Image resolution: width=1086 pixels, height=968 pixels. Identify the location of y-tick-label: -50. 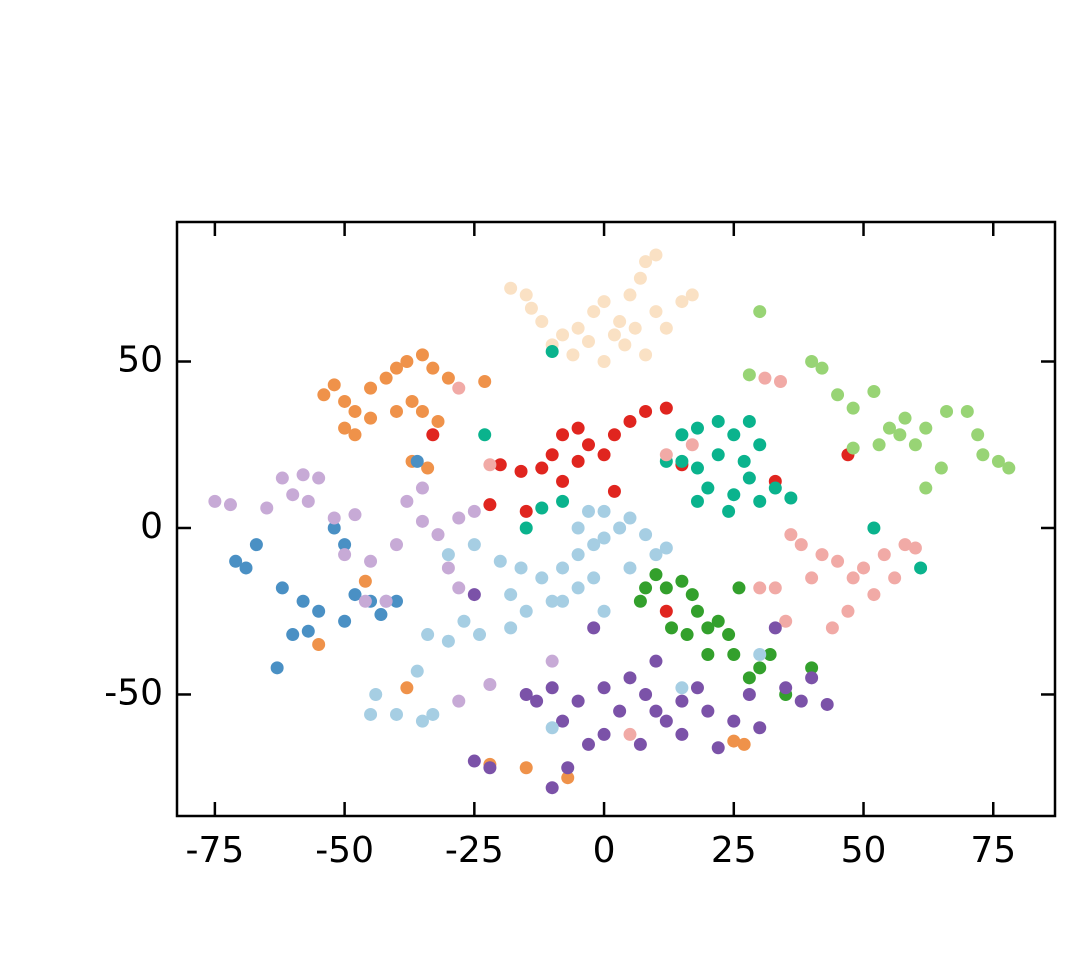
(133, 692).